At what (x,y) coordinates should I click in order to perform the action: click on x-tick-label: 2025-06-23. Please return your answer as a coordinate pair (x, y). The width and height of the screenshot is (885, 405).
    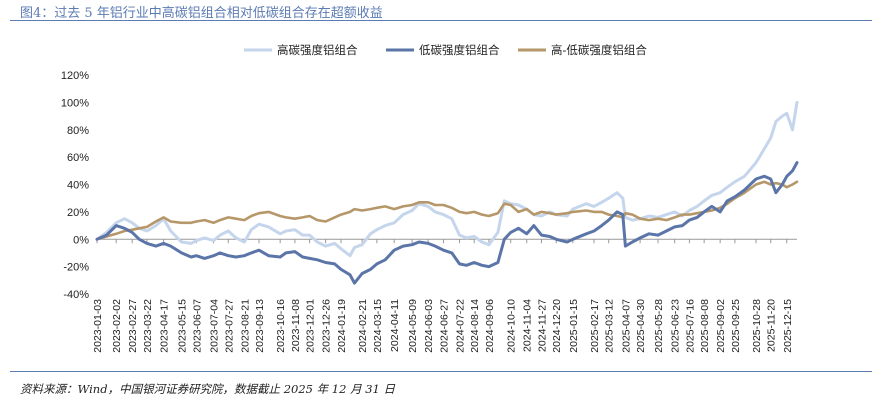
    Looking at the image, I should click on (676, 326).